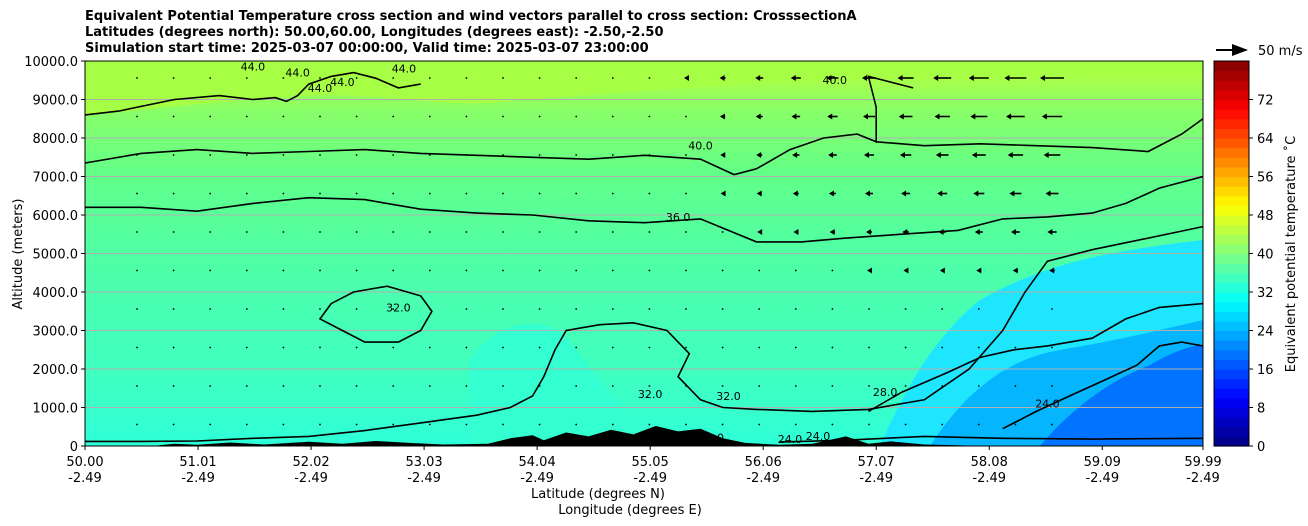  I want to click on x-axis-label-longitude: Longitude (degrees E), so click(630, 510).